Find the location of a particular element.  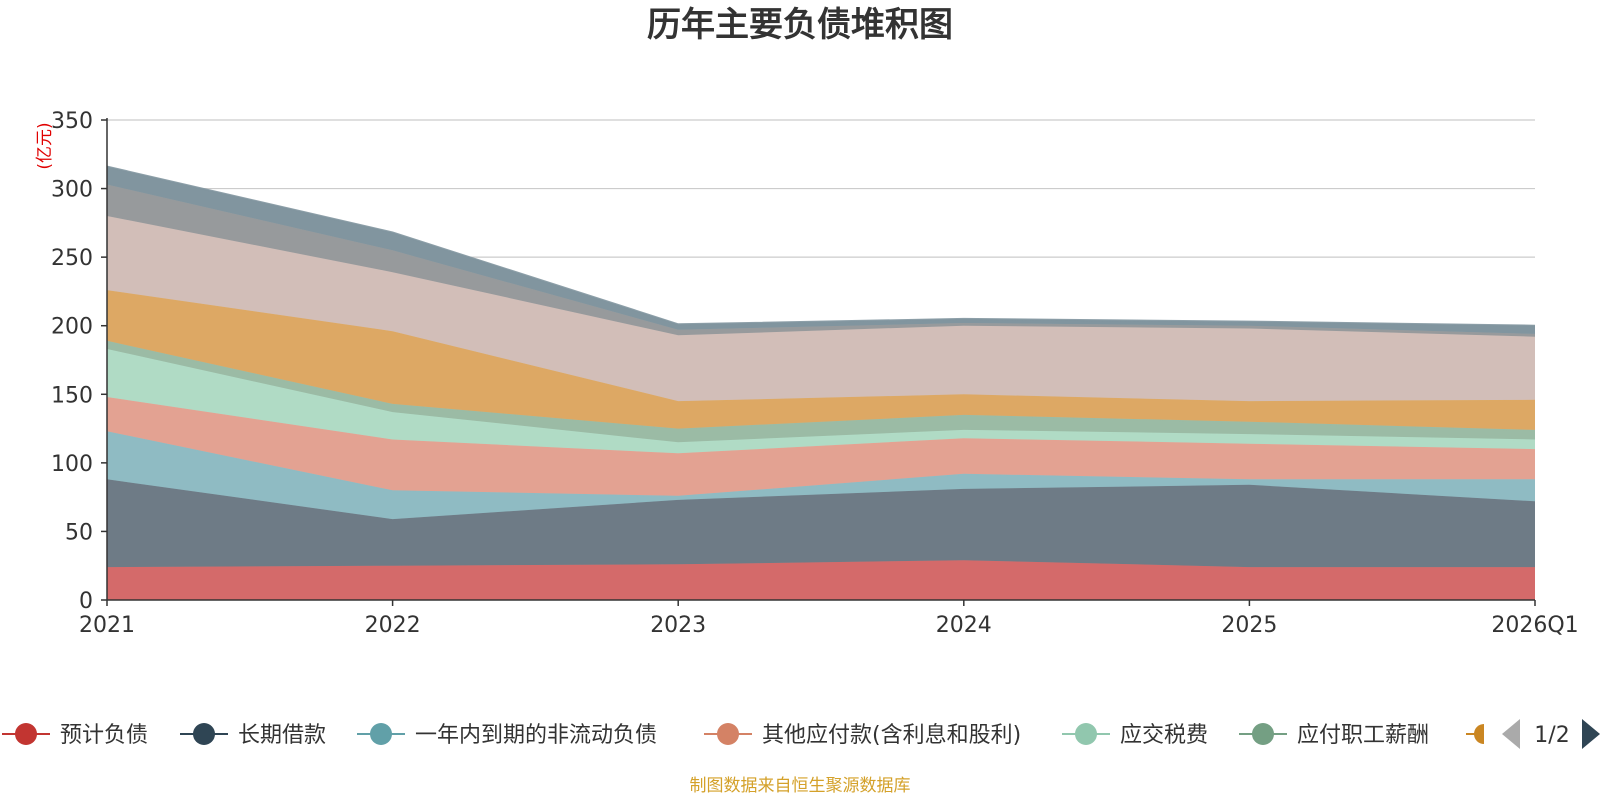

legend-label: 预计负债 is located at coordinates (104, 735).